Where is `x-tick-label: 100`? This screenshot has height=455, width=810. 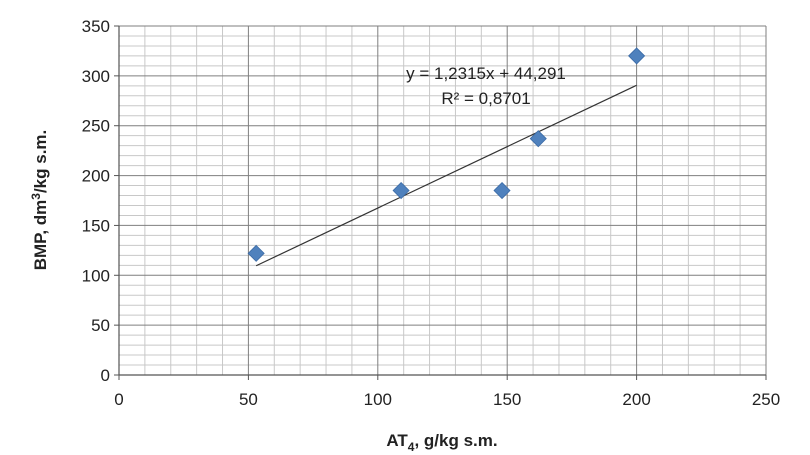
x-tick-label: 100 is located at coordinates (378, 399).